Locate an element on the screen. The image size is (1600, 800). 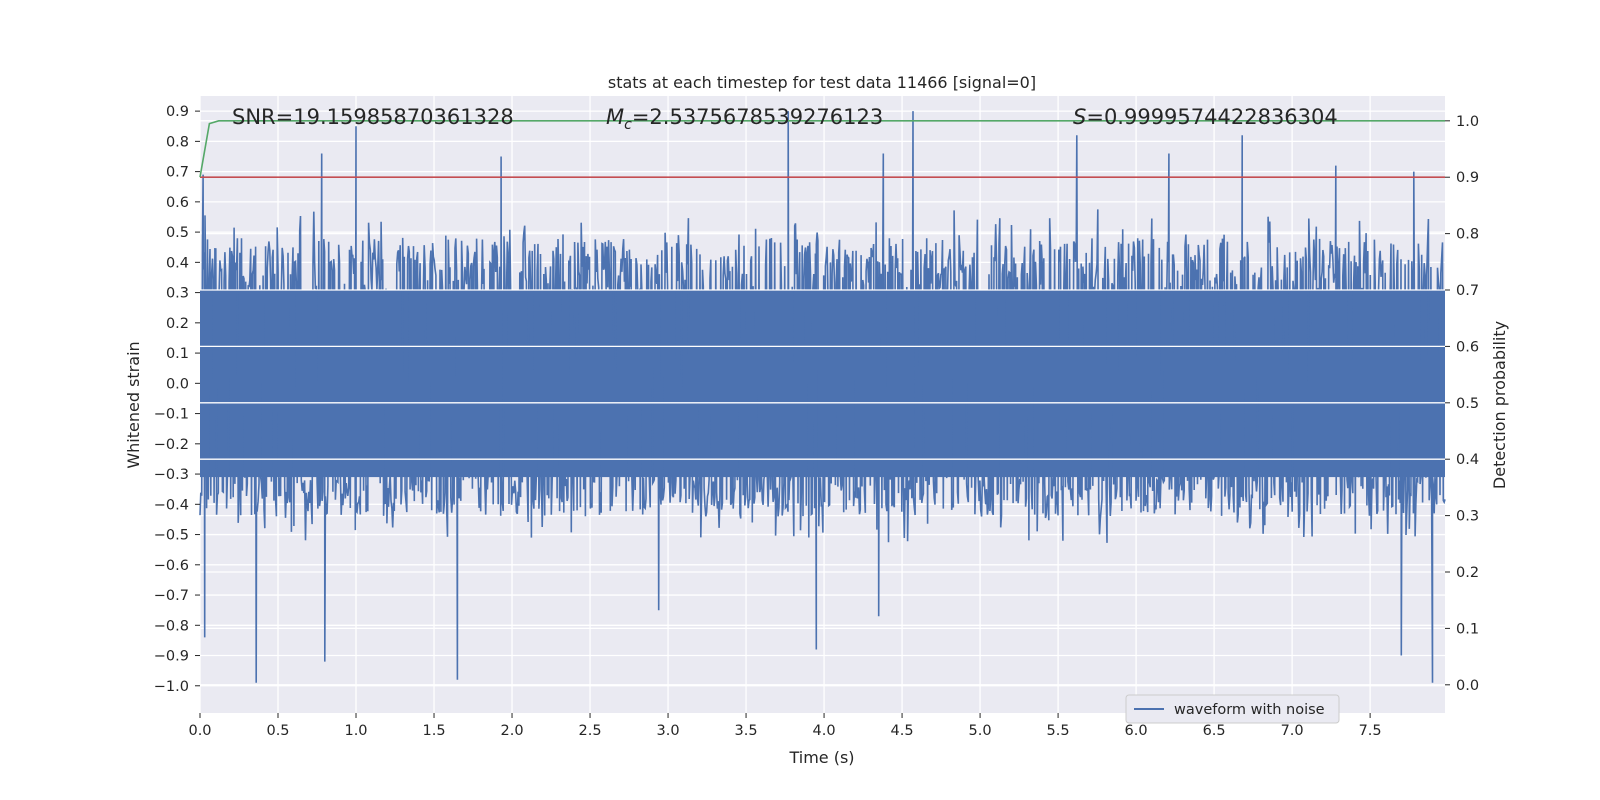
y2-tick-label: 0.9 is located at coordinates (1467, 178).